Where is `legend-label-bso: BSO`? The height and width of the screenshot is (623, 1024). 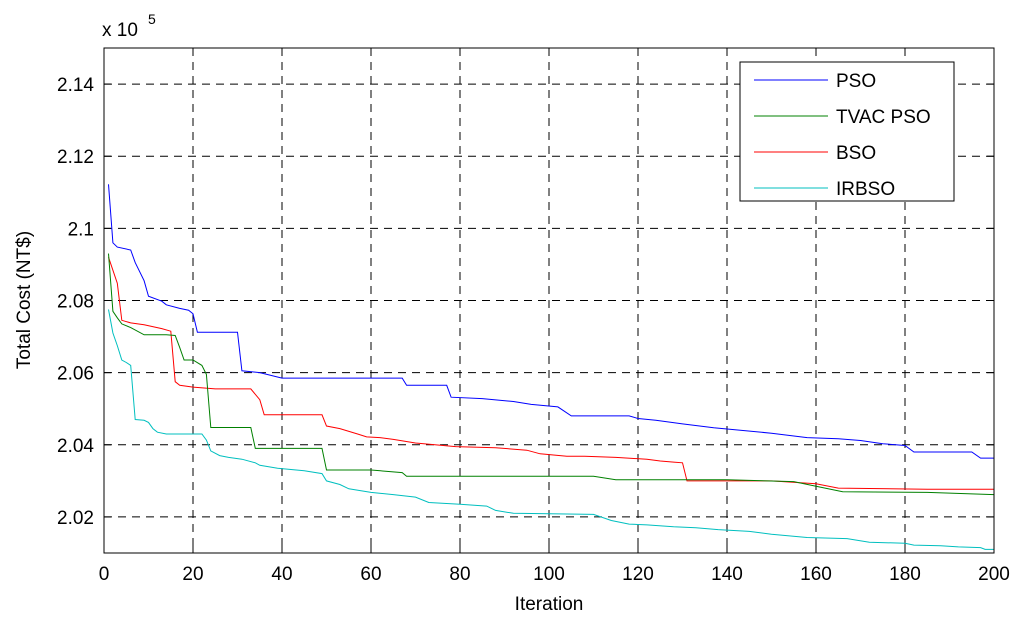 legend-label-bso: BSO is located at coordinates (856, 153).